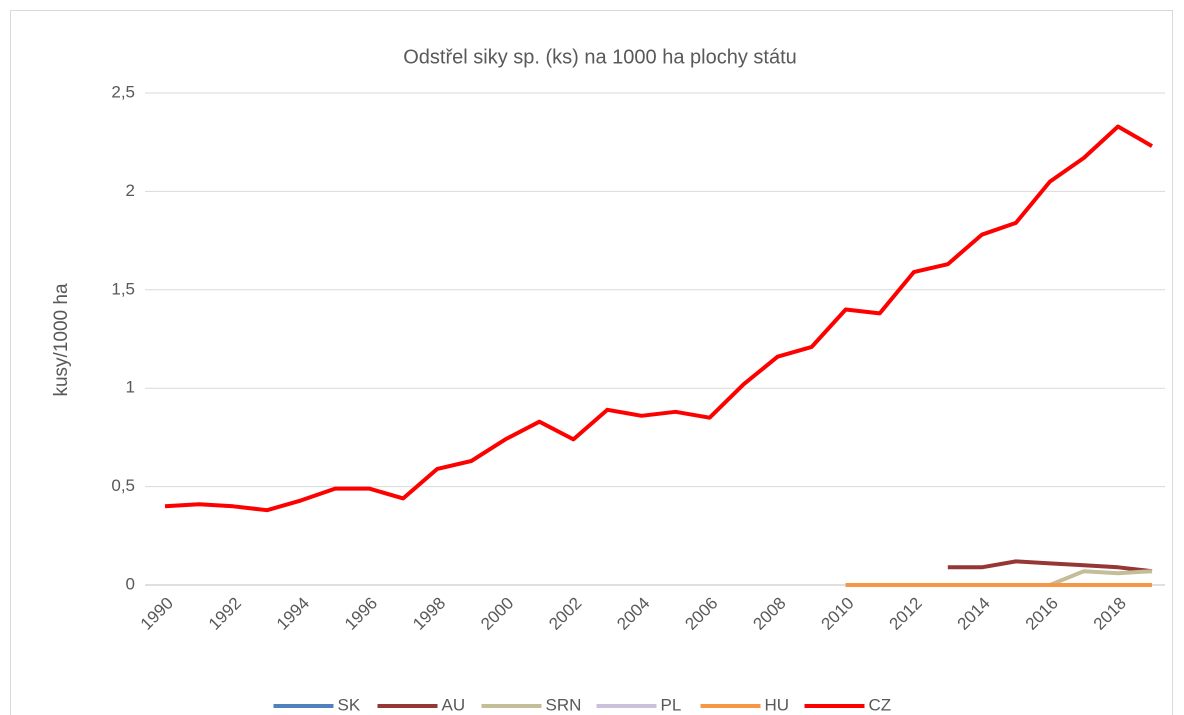 The height and width of the screenshot is (715, 1184). What do you see at coordinates (777, 704) in the screenshot?
I see `legend-label: HU` at bounding box center [777, 704].